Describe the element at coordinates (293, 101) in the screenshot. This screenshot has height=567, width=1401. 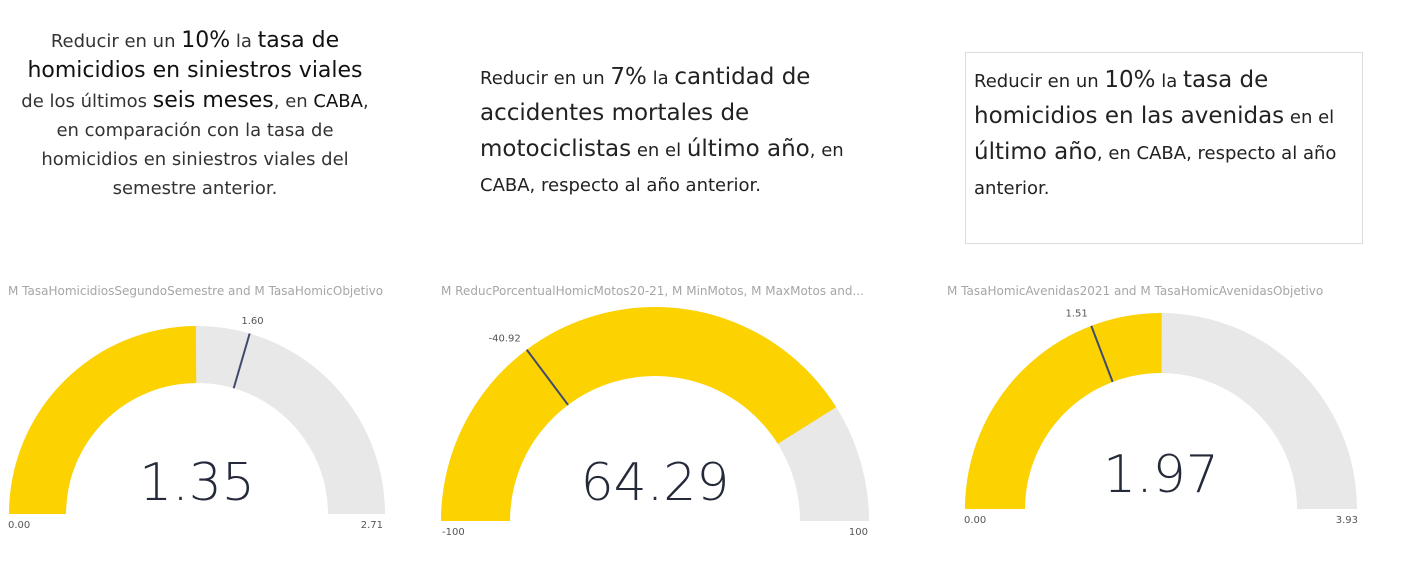
I see `goal1-text-d: , en` at that location.